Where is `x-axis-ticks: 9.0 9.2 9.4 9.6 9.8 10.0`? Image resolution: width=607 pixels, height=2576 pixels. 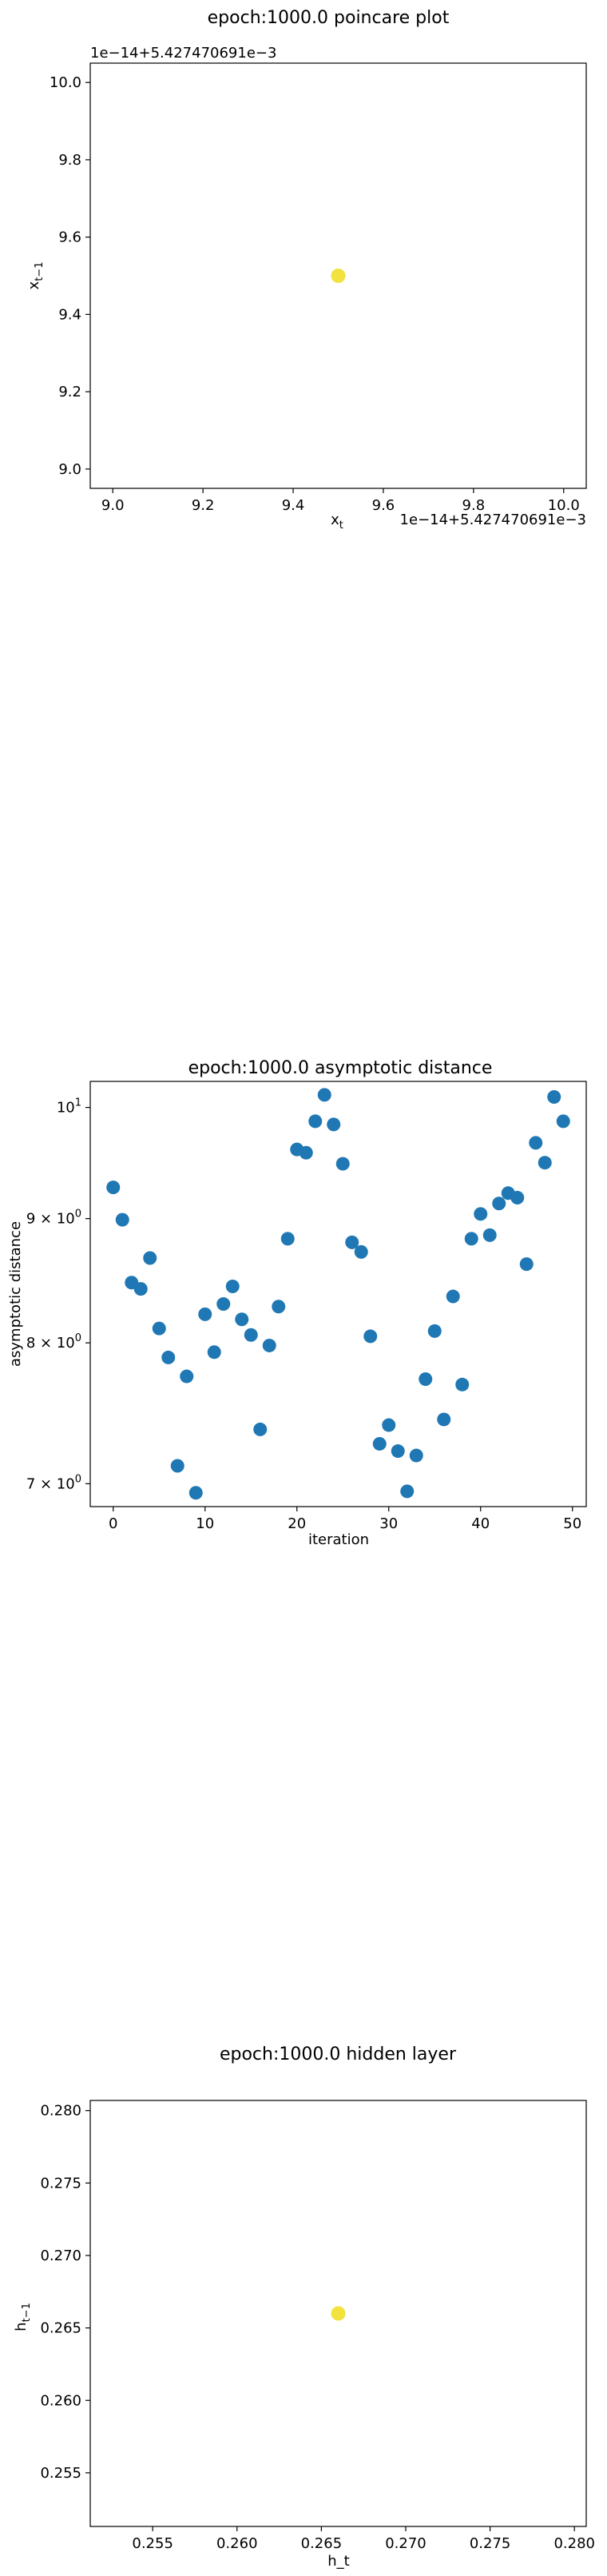
x-axis-ticks: 9.0 9.2 9.4 9.6 9.8 10.0 is located at coordinates (340, 501).